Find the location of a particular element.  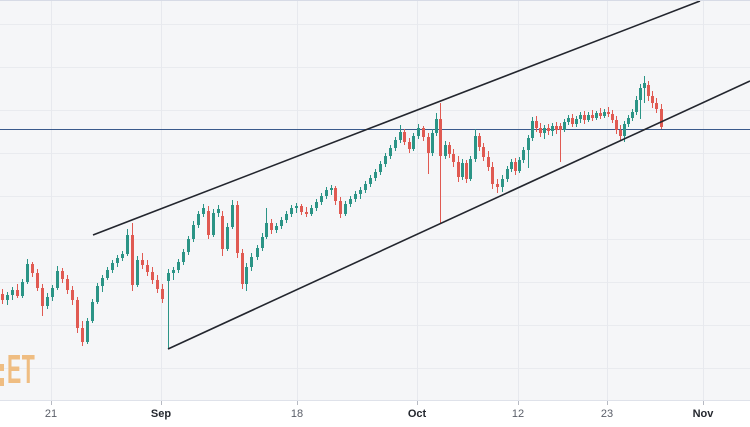

time-axis: 21 Sep 18 Oct 12 23 Nov is located at coordinates (375, 413).